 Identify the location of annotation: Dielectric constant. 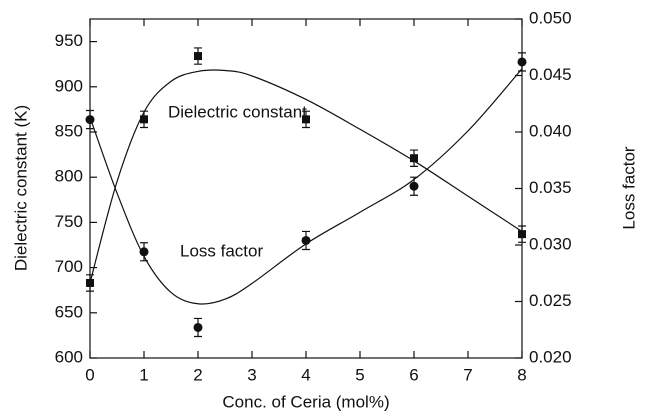
(237, 111).